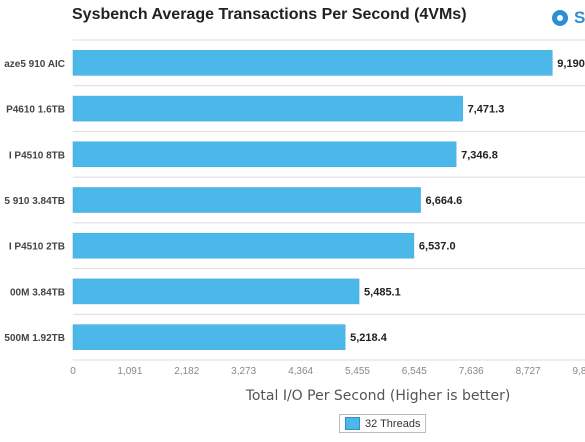  Describe the element at coordinates (357, 371) in the screenshot. I see `x-tick-label: 5,455` at that location.